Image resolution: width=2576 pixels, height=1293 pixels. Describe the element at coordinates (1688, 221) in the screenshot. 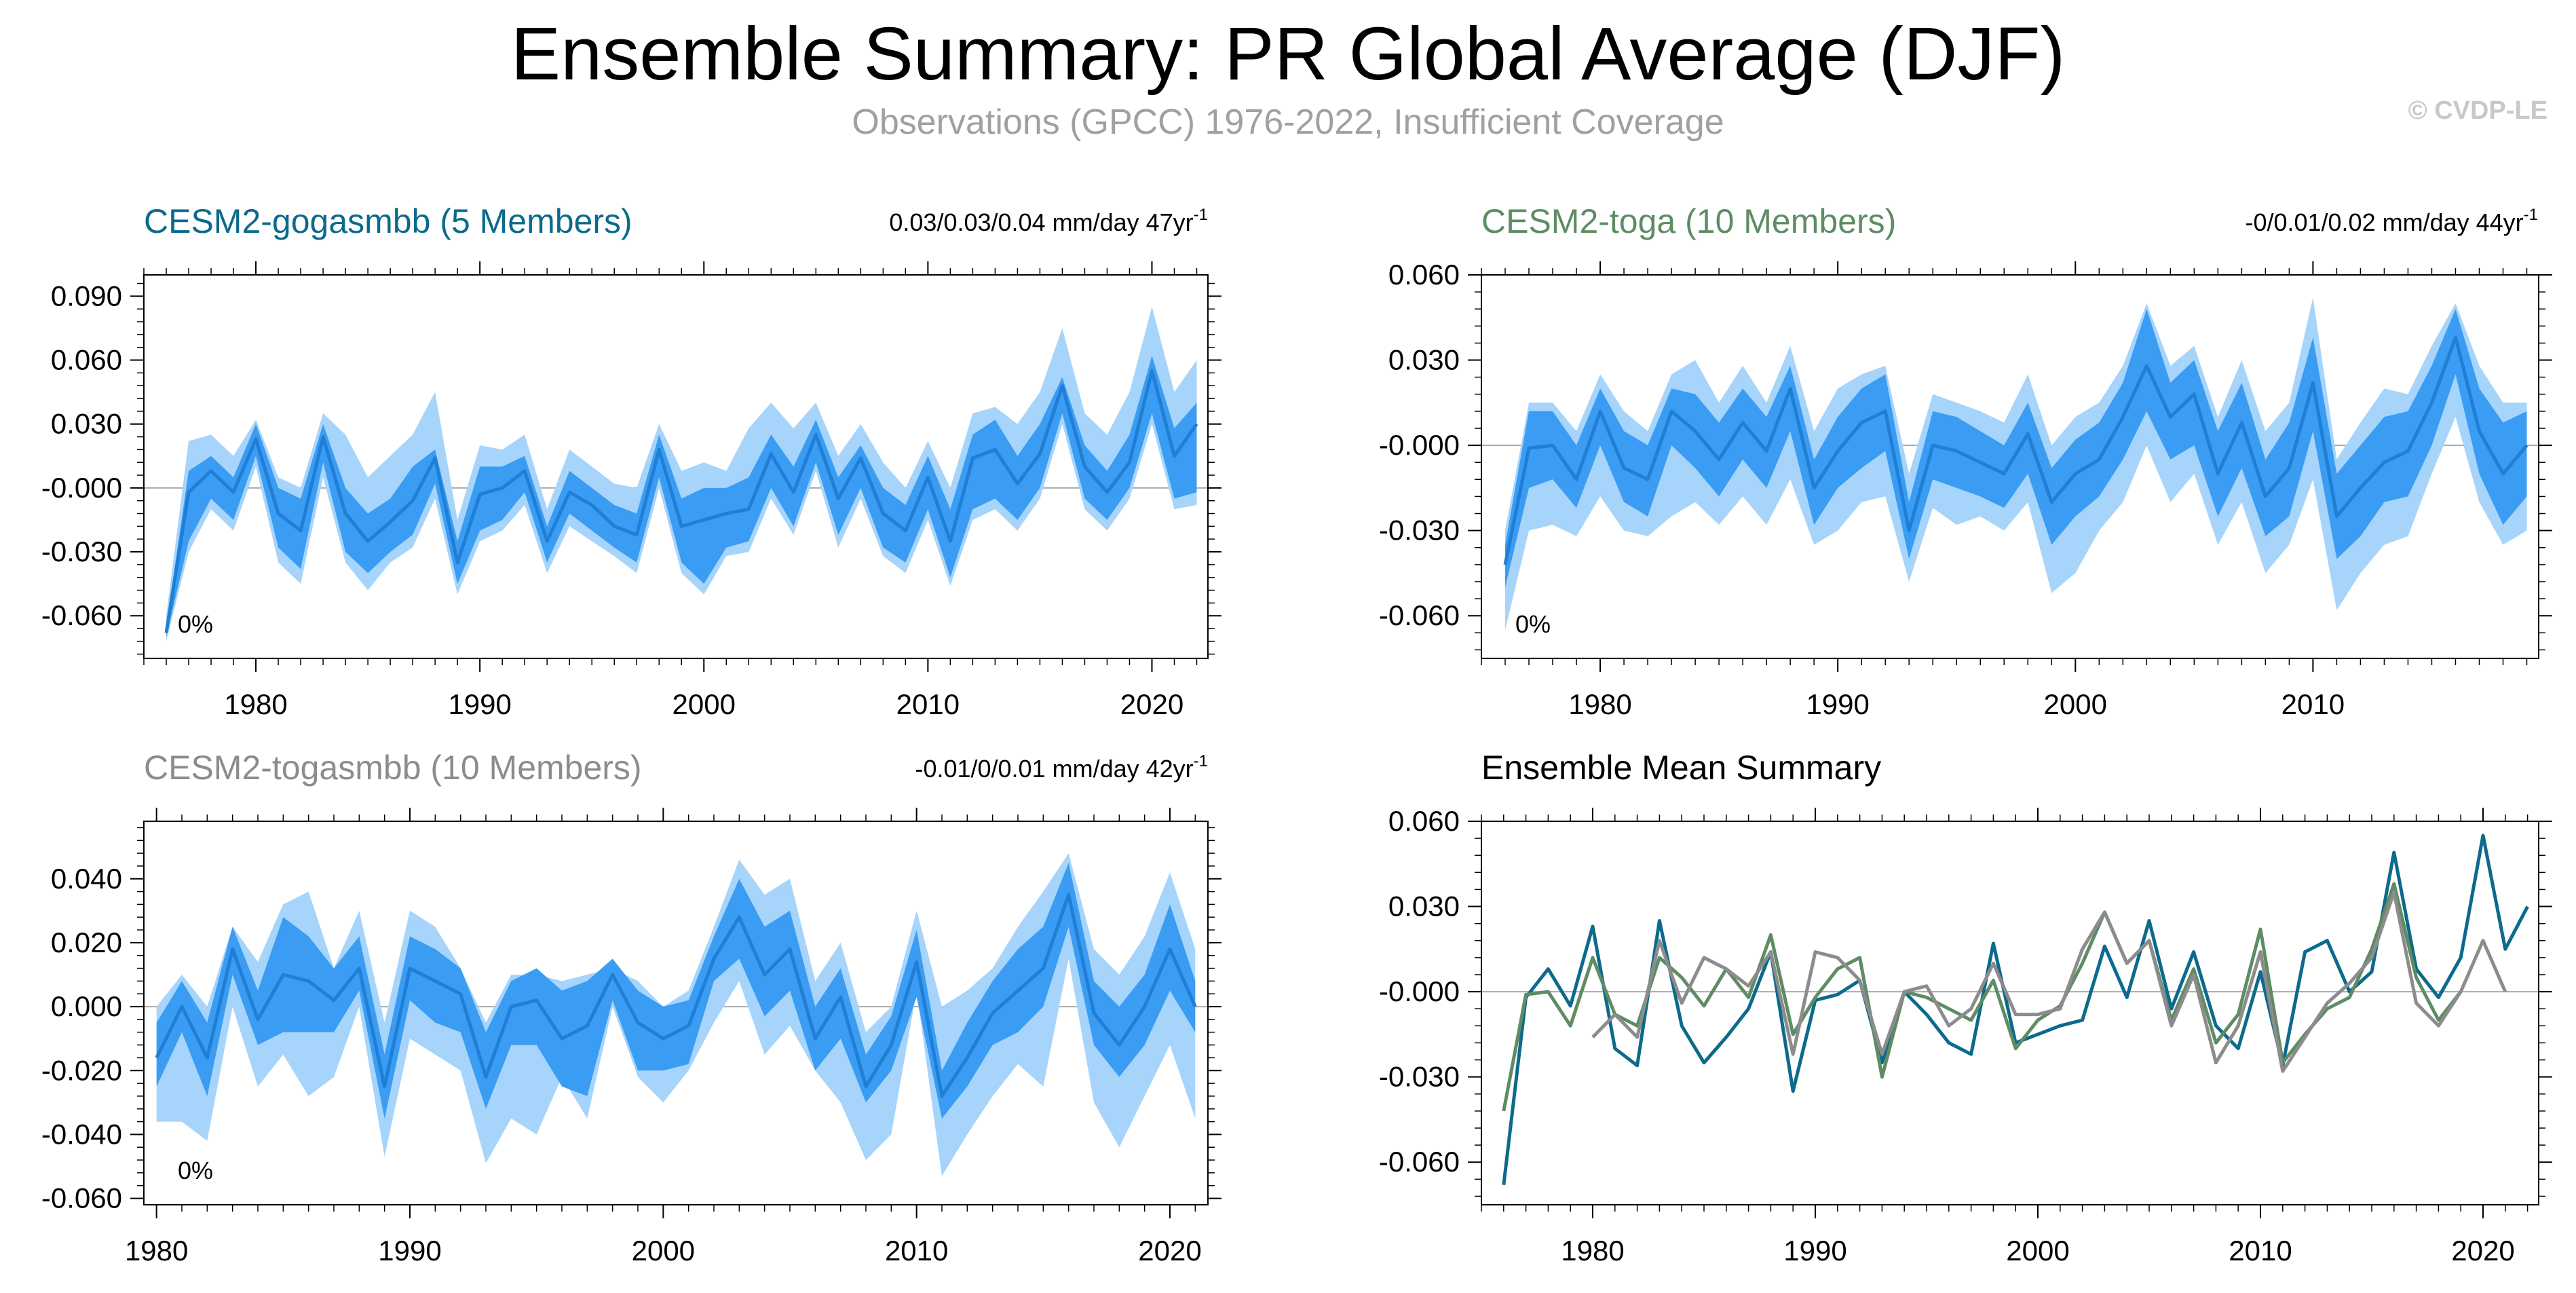

I see `panel-title: CESM2-toga (10 Members)` at that location.